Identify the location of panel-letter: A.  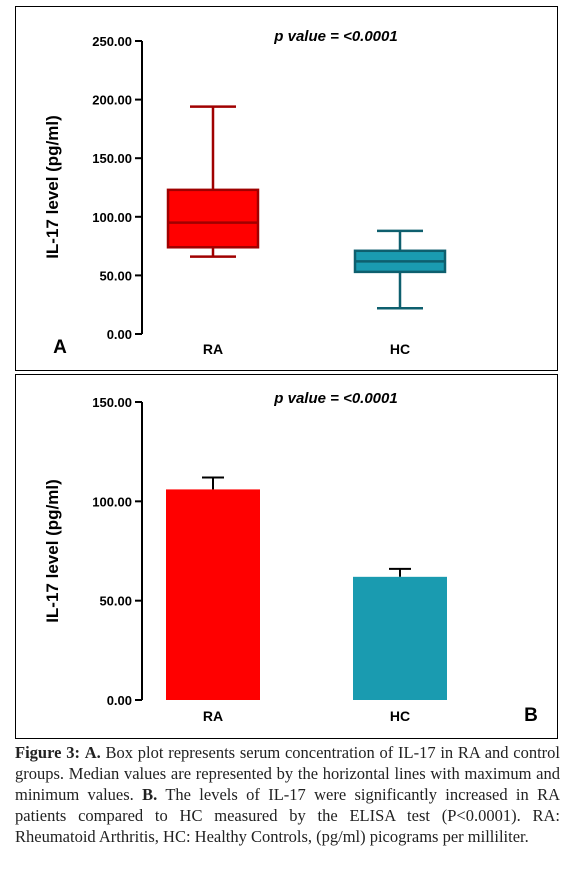
(60, 347).